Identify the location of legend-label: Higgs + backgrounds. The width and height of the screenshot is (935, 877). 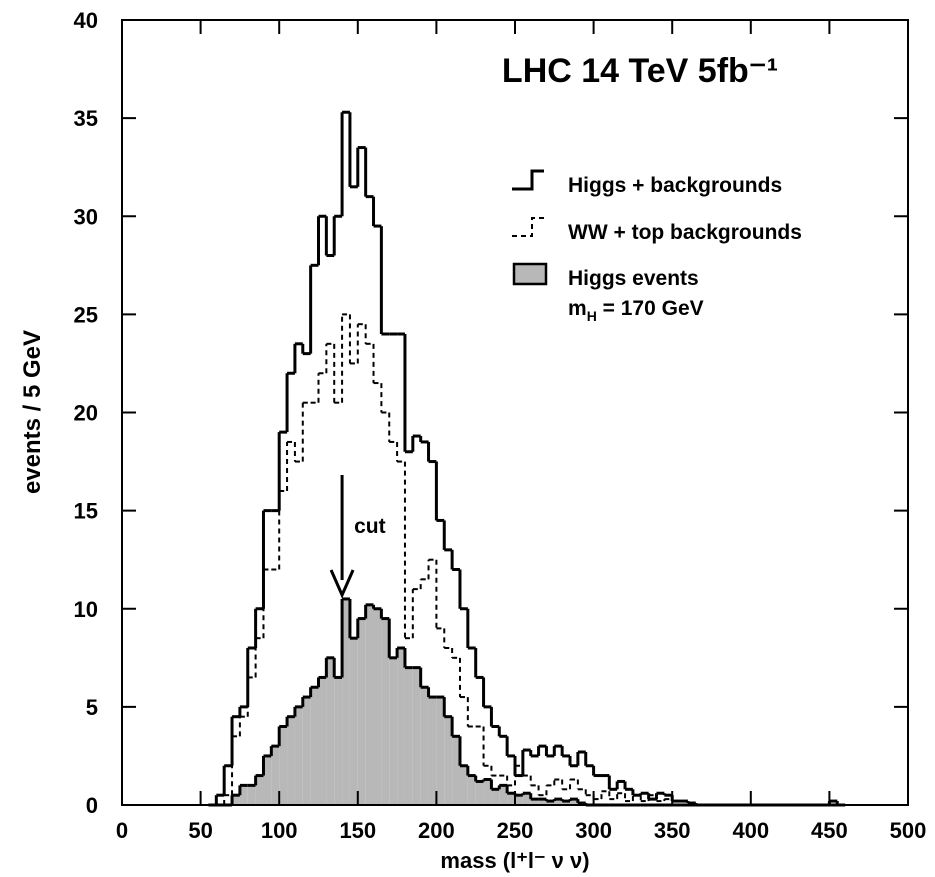
(675, 185).